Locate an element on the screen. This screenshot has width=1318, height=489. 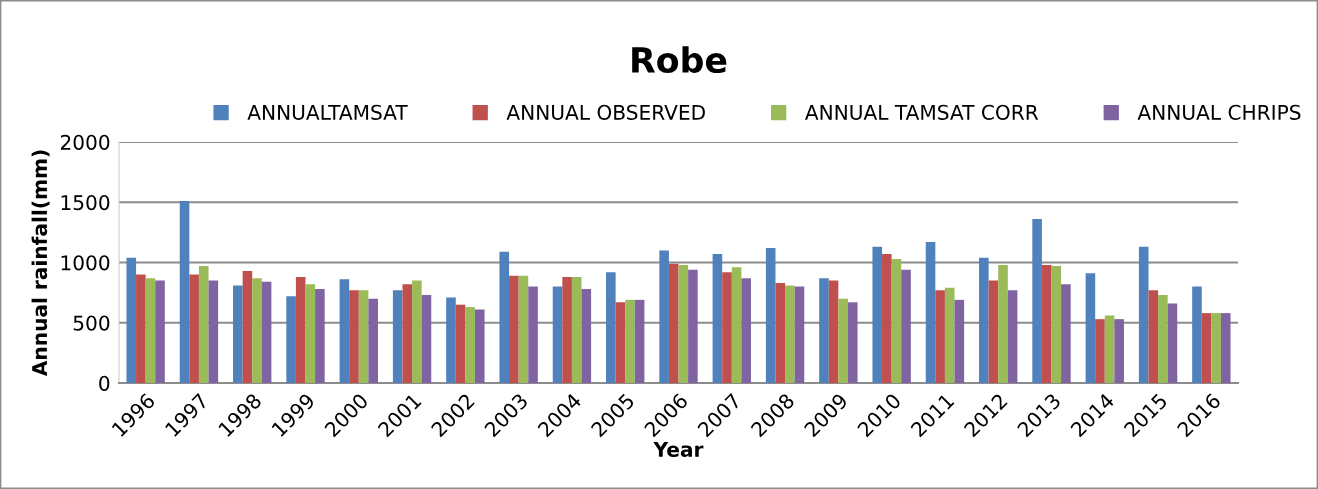
legend-label: ANNUAL TAMSAT CORR is located at coordinates (921, 112).